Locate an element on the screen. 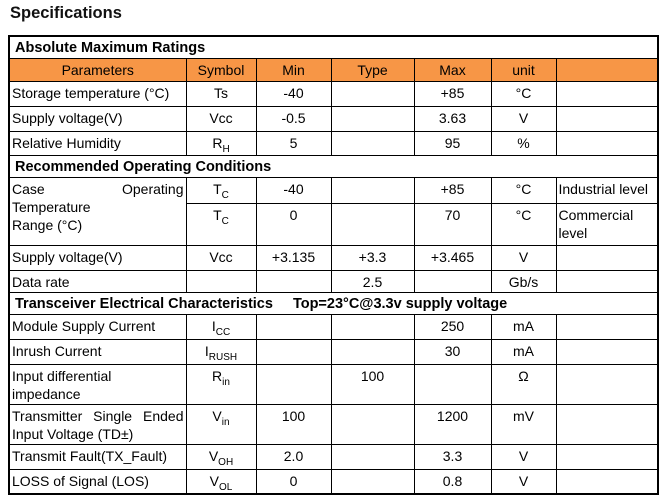 The height and width of the screenshot is (495, 663). col-header-unit: unit is located at coordinates (523, 70).